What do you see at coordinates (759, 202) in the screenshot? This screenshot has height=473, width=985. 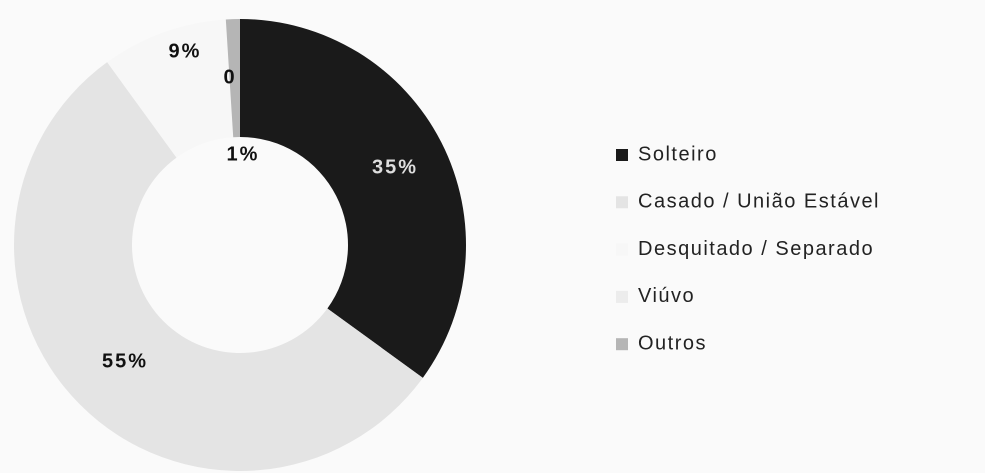 I see `legend-label: Casado / União Estável` at bounding box center [759, 202].